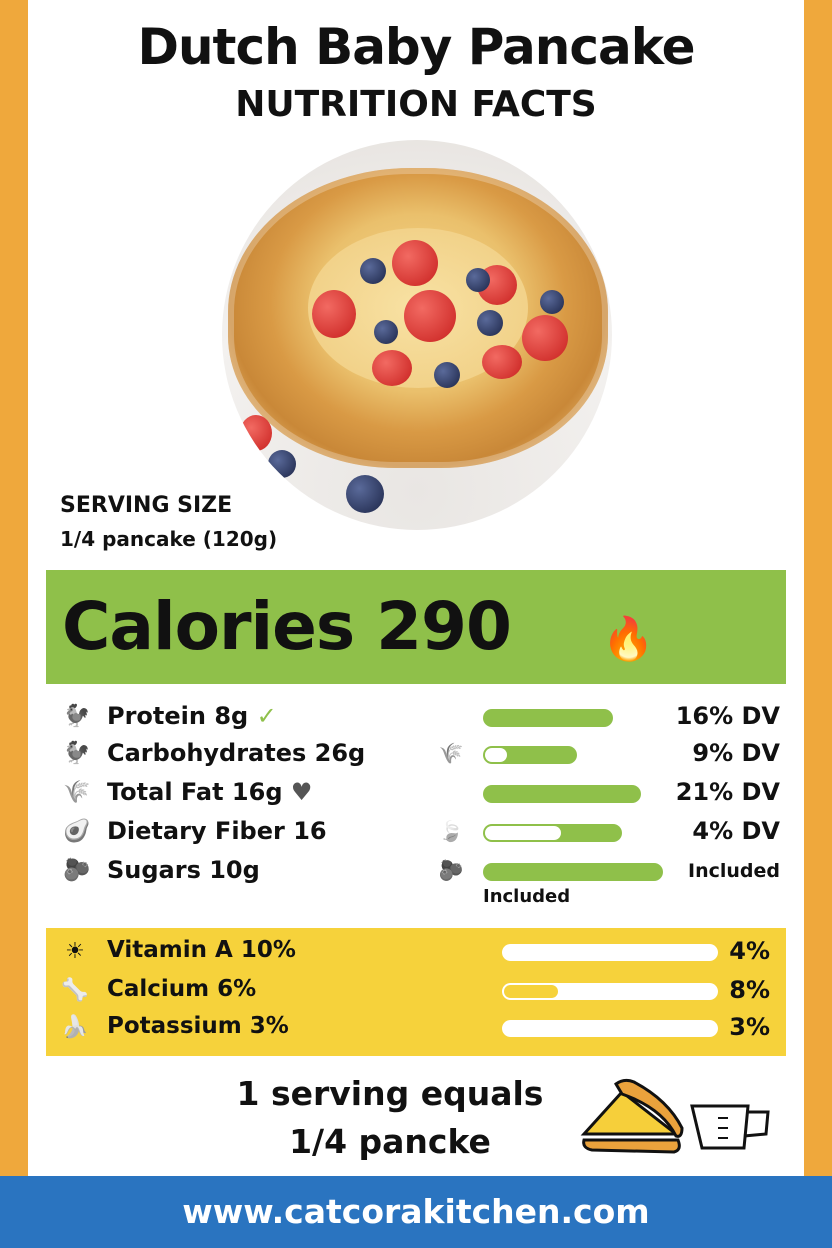 The height and width of the screenshot is (1248, 832). I want to click on bone-icon: 🦴, so click(75, 990).